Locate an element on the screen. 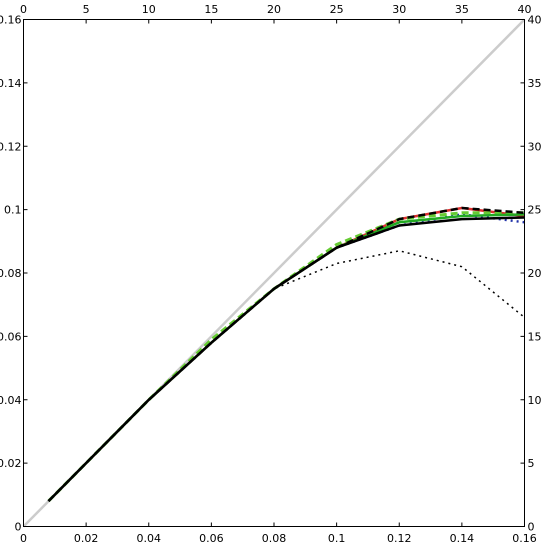 The image size is (545, 545). x-tick-label: 0.02 is located at coordinates (86, 538).